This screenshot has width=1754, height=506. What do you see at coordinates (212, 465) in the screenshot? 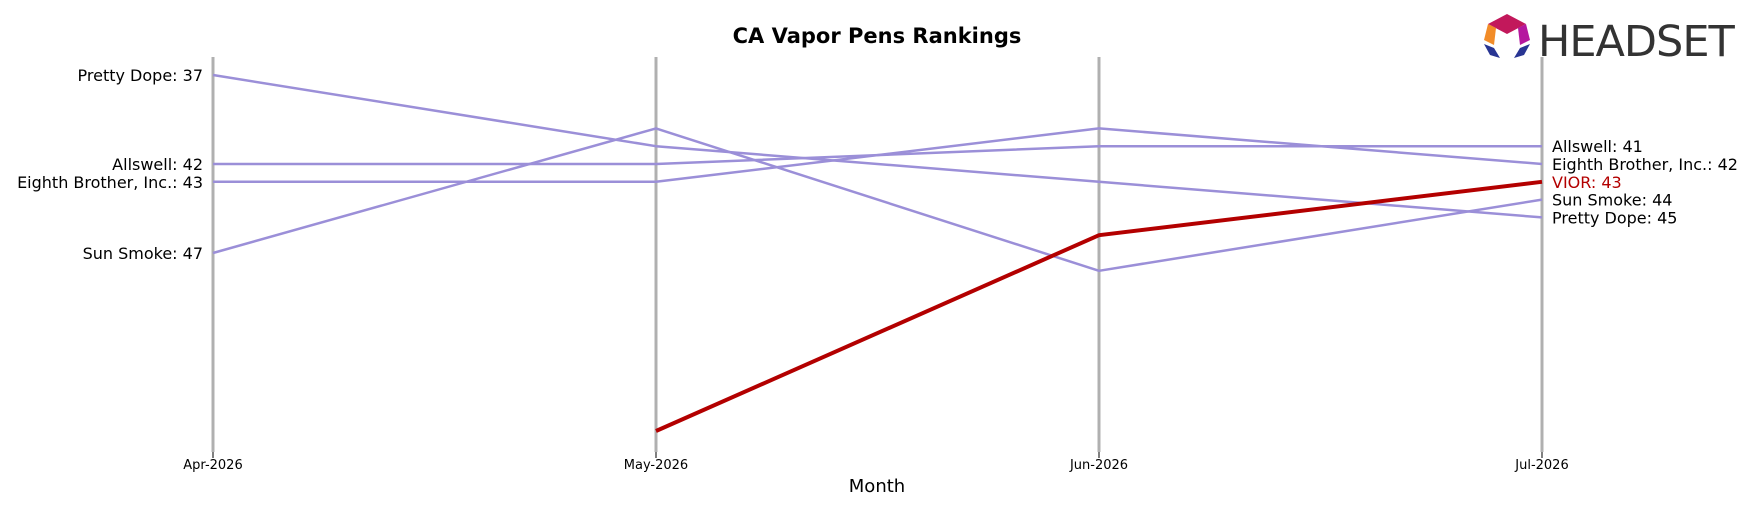
I see `x-tick-apr-2026: Apr-2026` at bounding box center [212, 465].